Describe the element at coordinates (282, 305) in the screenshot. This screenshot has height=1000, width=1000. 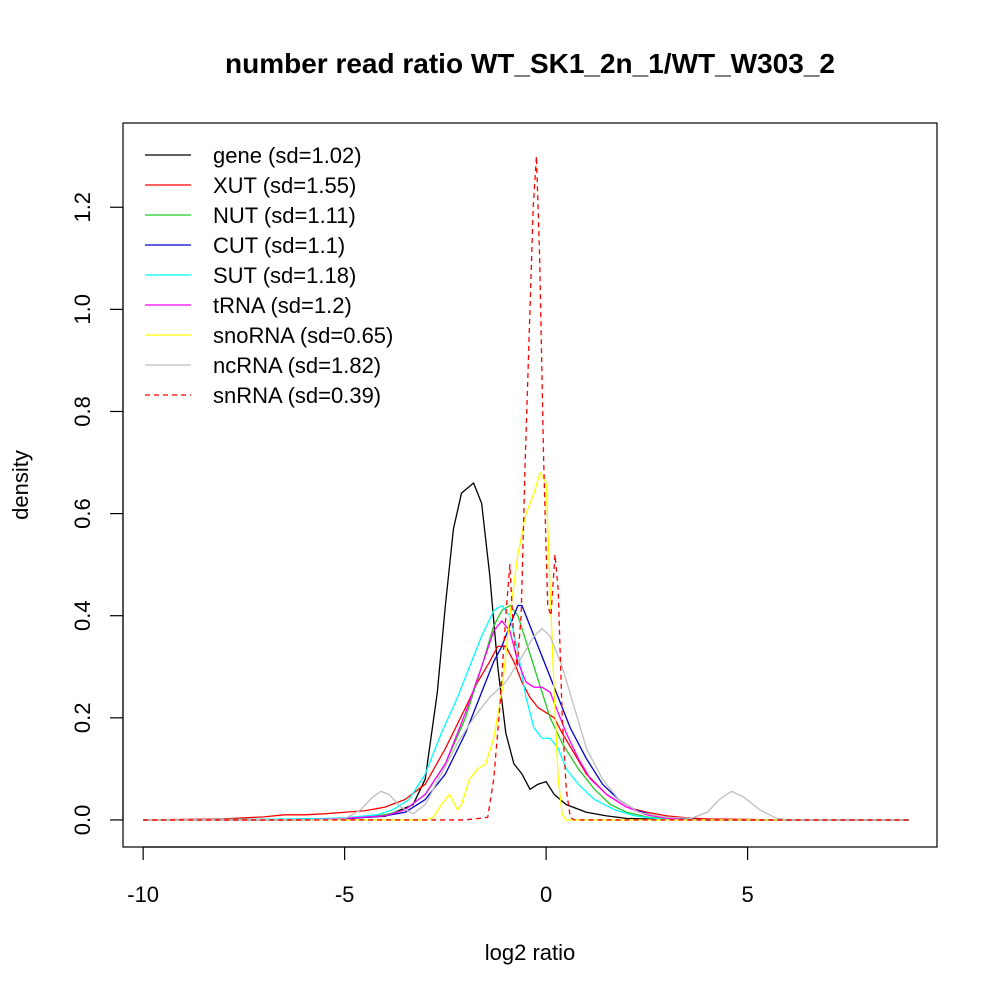
I see `legend-label: tRNA (sd=1.2)` at that location.